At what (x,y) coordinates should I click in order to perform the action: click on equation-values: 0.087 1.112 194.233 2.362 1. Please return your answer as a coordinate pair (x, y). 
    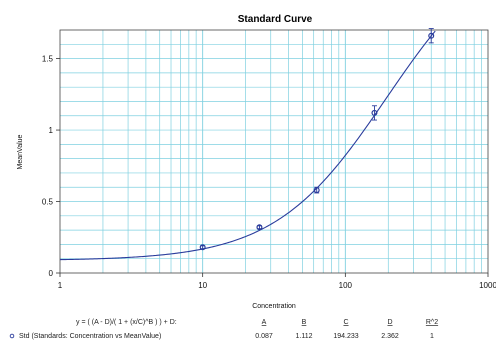
    Looking at the image, I should click on (344, 336).